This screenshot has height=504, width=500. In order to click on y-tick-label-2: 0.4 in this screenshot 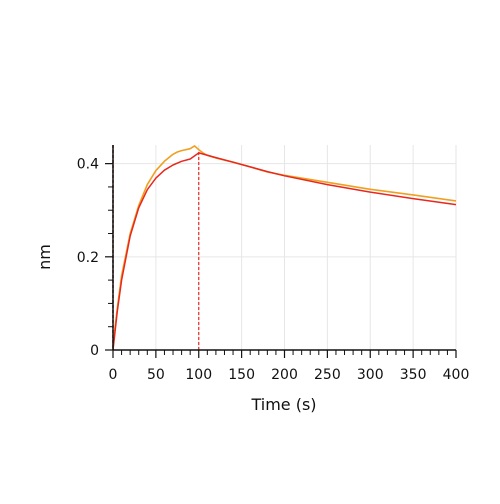, I will do `click(88, 165)`.